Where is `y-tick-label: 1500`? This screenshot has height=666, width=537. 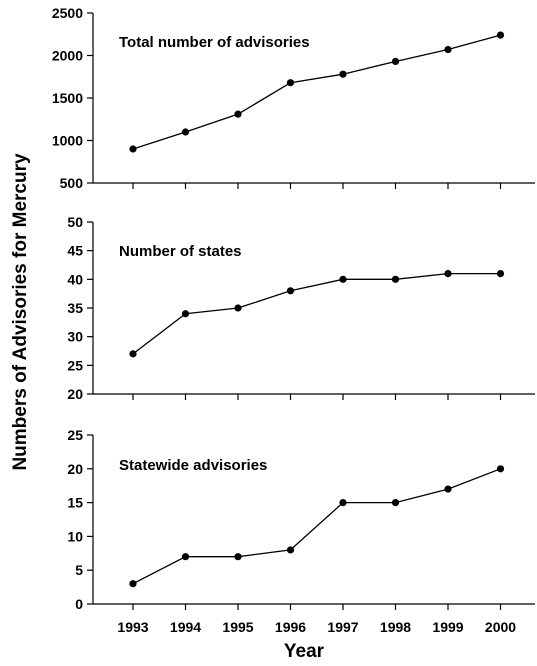
y-tick-label: 1500 is located at coordinates (67, 98).